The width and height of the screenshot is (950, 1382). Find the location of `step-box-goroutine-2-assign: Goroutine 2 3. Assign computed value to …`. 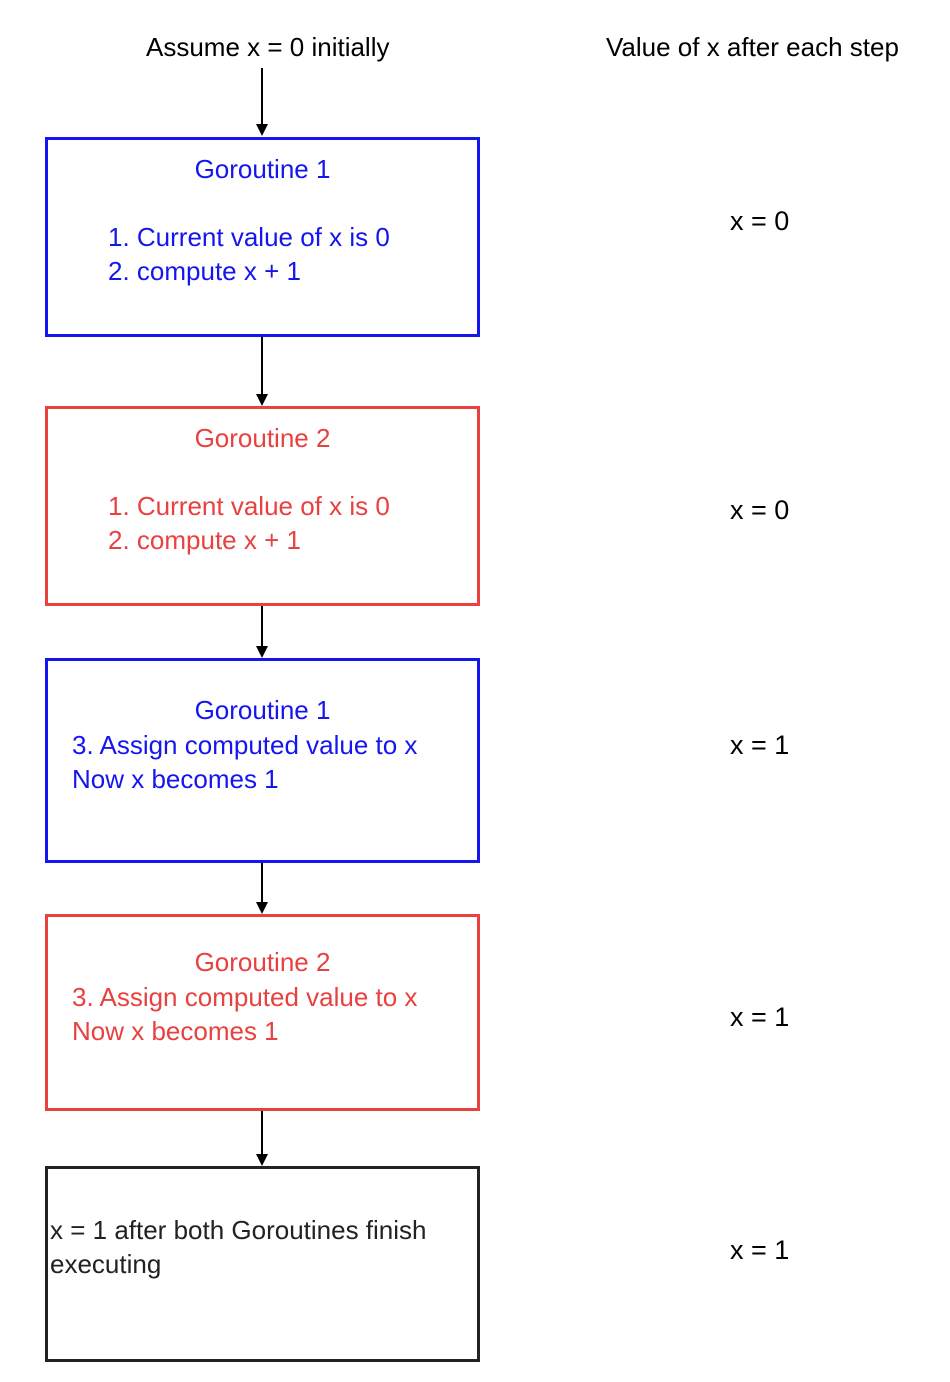

step-box-goroutine-2-assign: Goroutine 2 3. Assign computed value to … is located at coordinates (262, 1012).